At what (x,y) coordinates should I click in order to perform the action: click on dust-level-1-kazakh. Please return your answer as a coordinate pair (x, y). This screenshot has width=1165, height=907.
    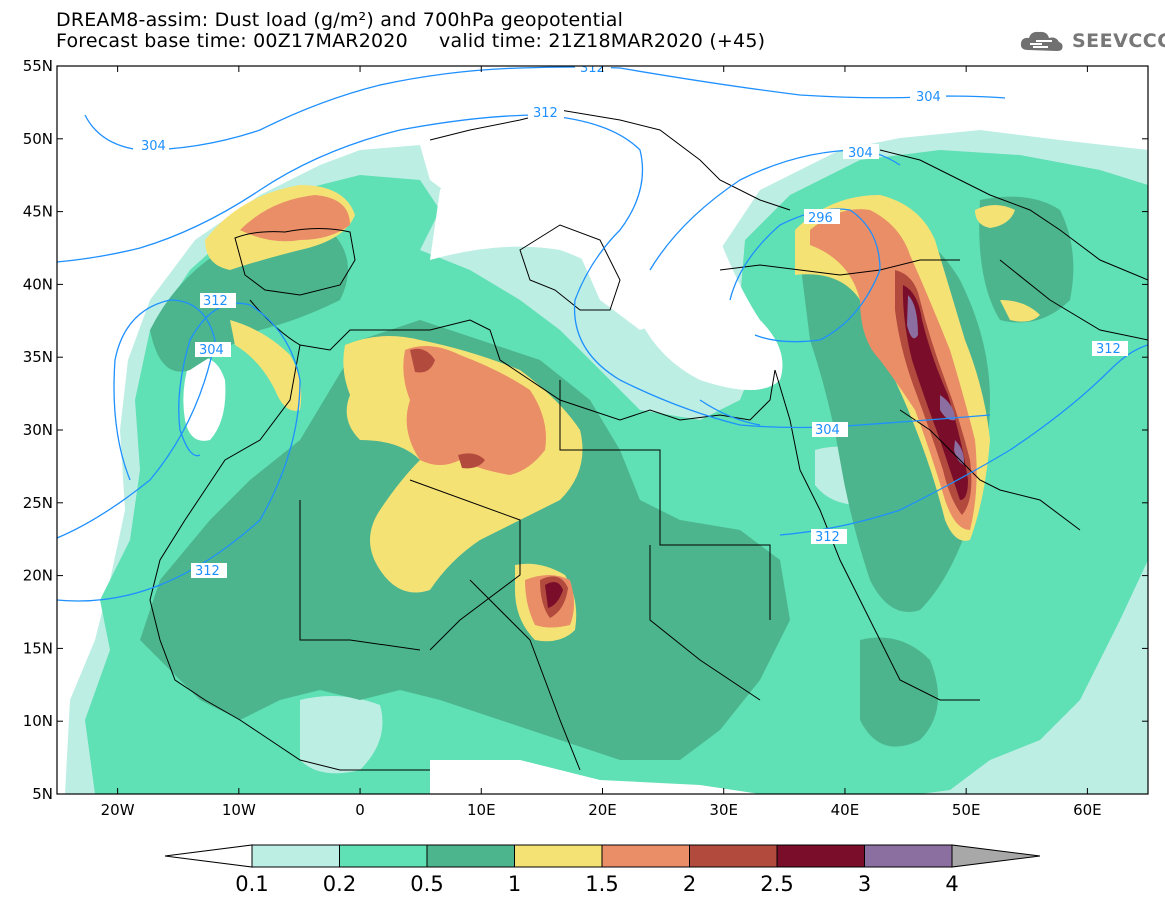
    Looking at the image, I should click on (995, 216).